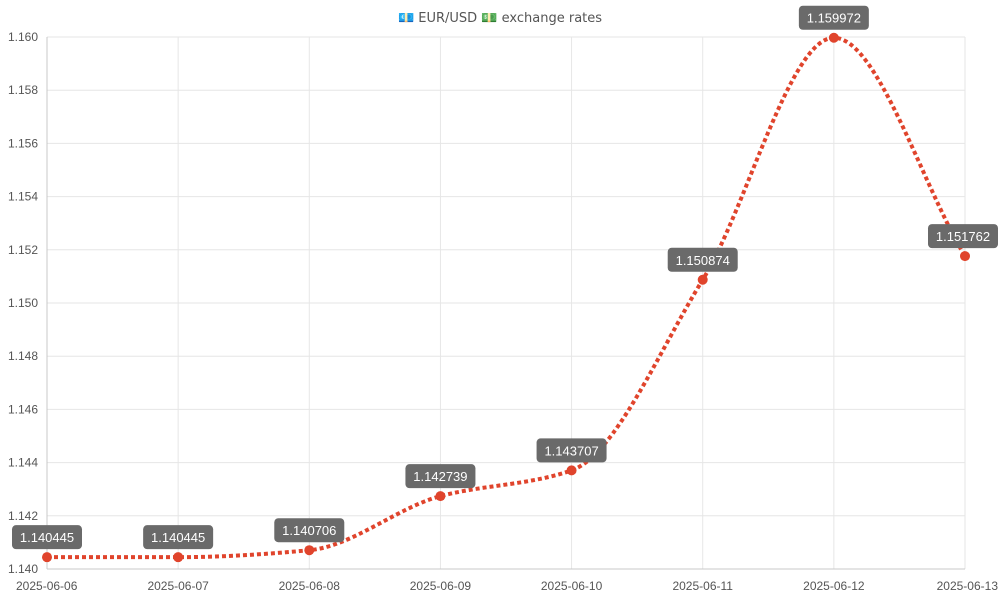 This screenshot has height=600, width=1000. I want to click on y-tick-label: 1.152, so click(23, 250).